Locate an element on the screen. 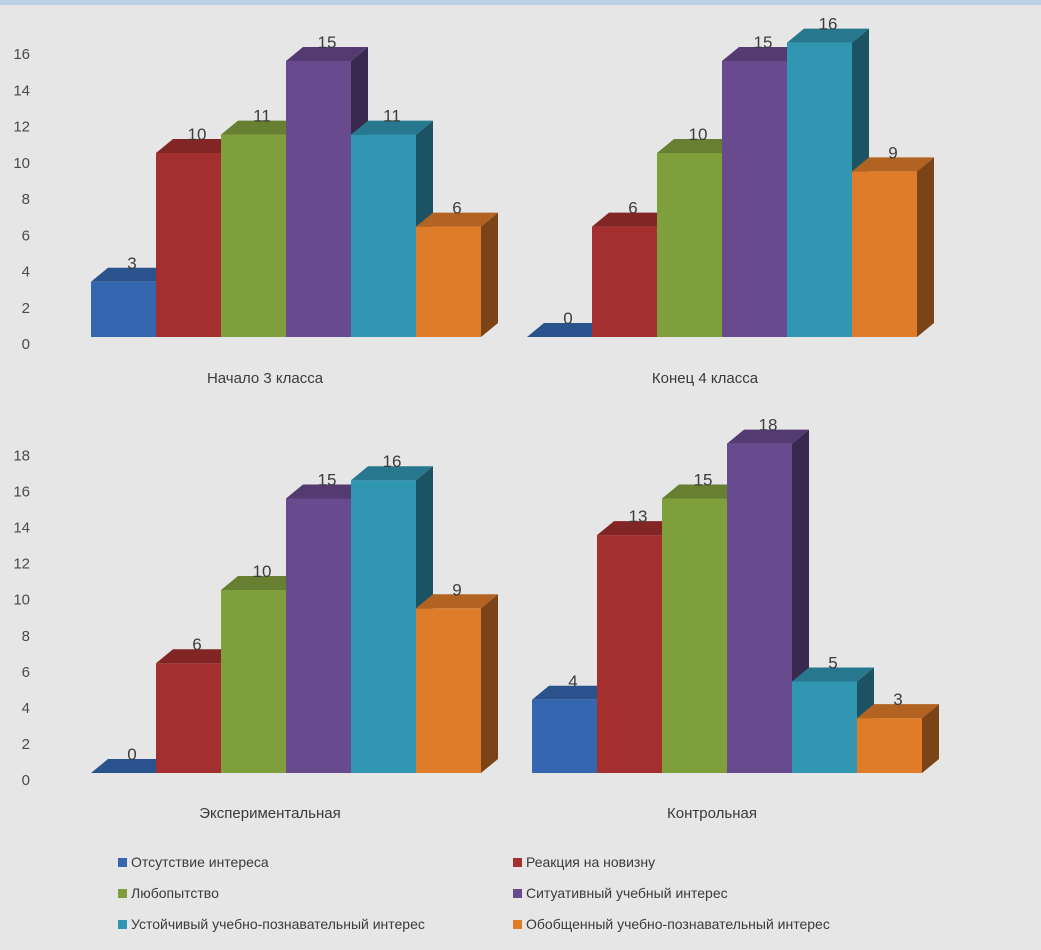 This screenshot has height=950, width=1041. data-label: 5 is located at coordinates (832, 663).